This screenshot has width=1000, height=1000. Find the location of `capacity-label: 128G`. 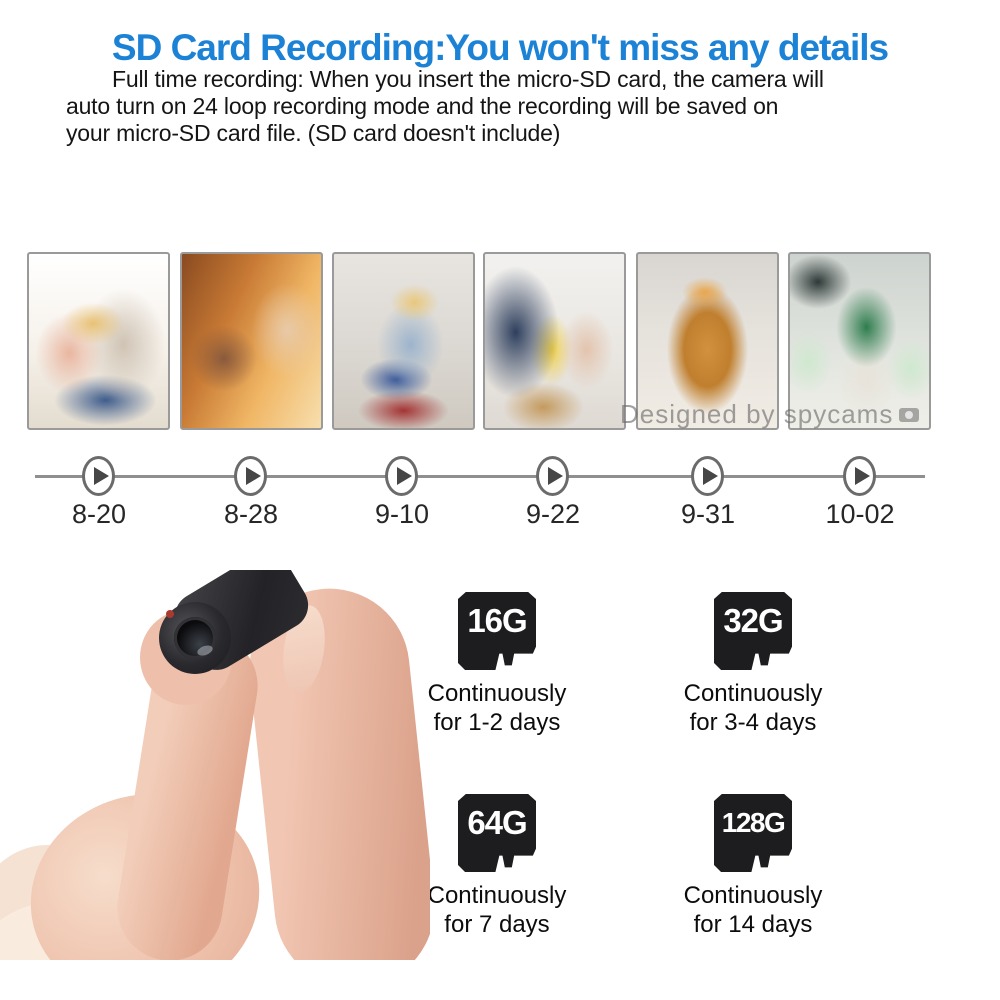

capacity-label: 128G is located at coordinates (753, 822).